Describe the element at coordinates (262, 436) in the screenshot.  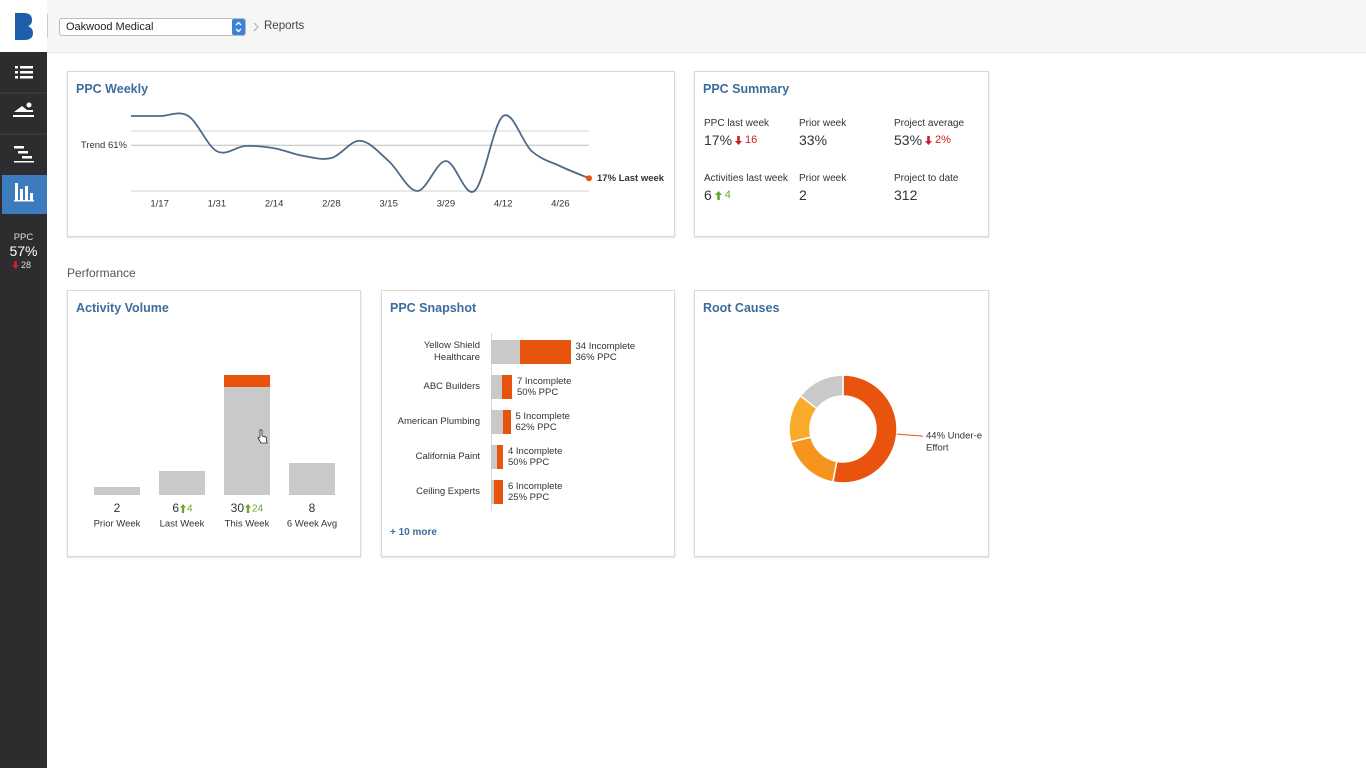
I see `cursor` at that location.